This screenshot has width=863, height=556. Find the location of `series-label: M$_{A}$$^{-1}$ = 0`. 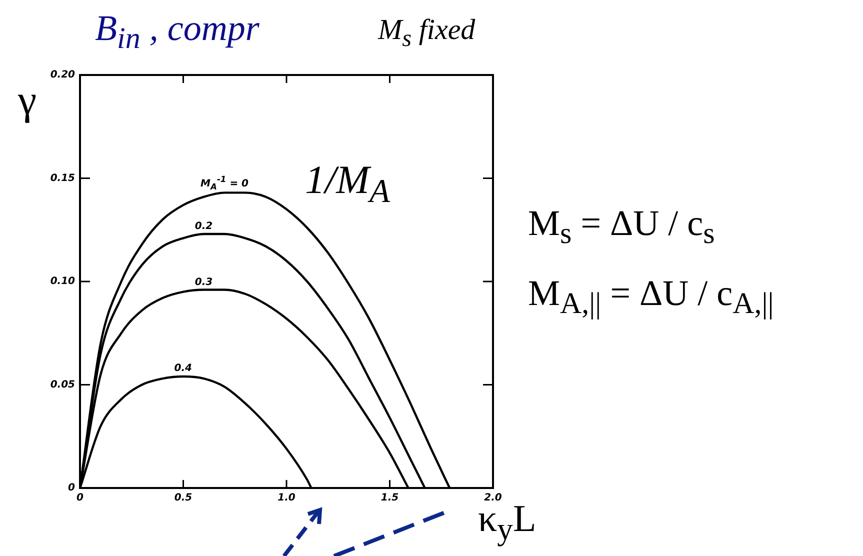

series-label: M$_{A}$$^{-1}$ = 0 is located at coordinates (224, 183).